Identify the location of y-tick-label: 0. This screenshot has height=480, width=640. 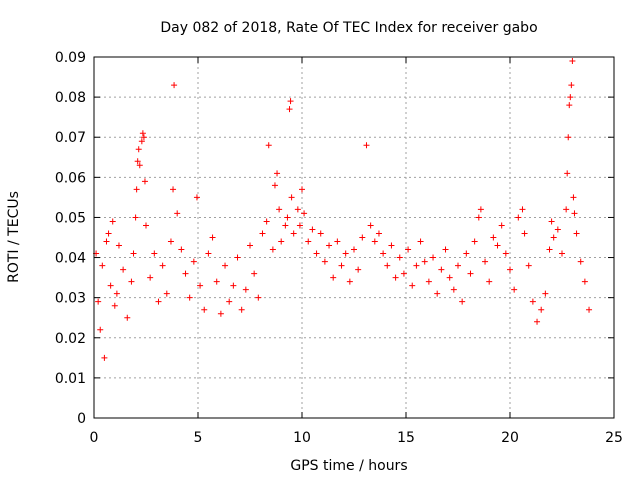
(81, 419).